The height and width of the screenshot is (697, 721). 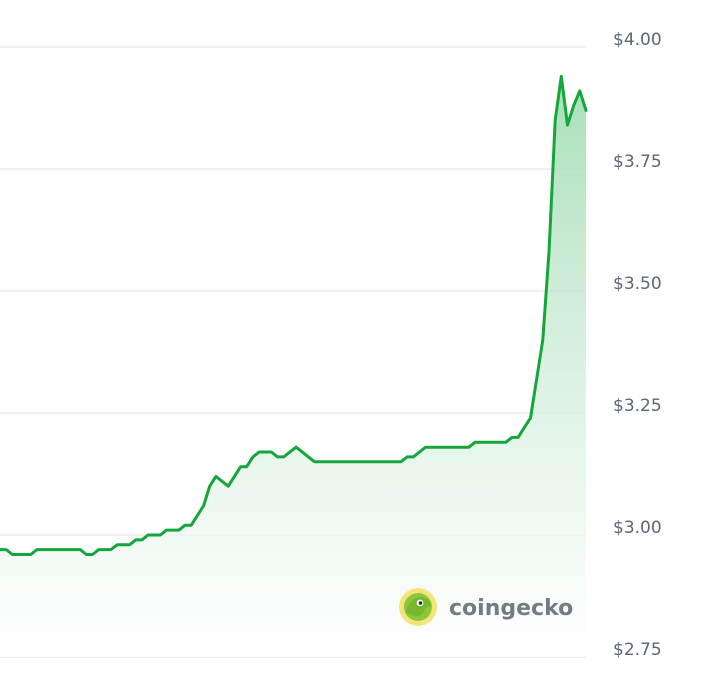 What do you see at coordinates (637, 284) in the screenshot?
I see `y-tick-label: $3.50` at bounding box center [637, 284].